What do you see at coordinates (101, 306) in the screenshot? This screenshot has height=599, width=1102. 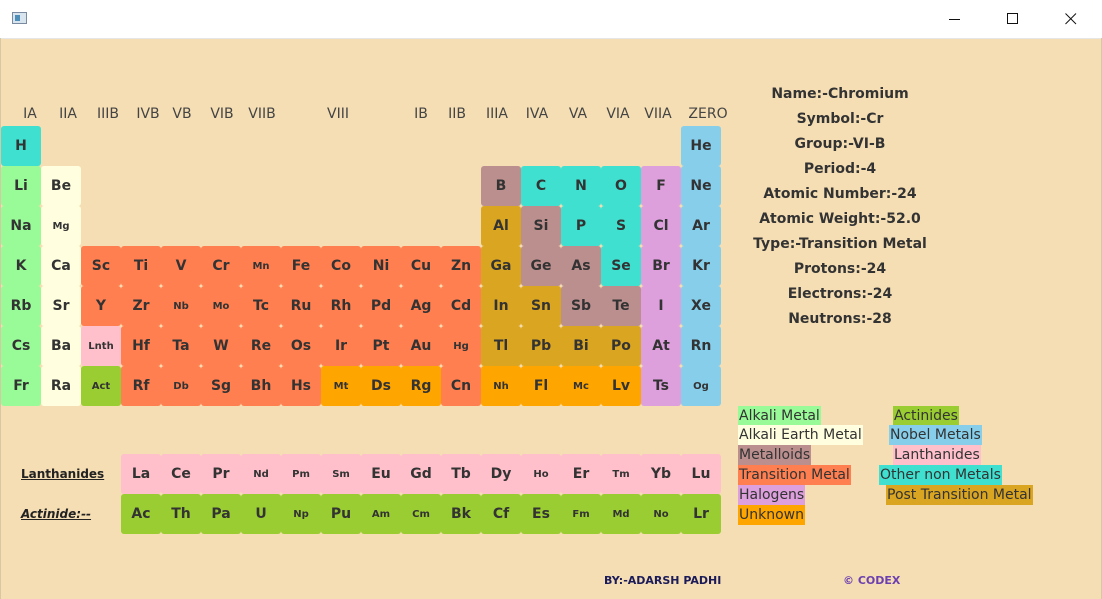 I see `element-y: Y` at bounding box center [101, 306].